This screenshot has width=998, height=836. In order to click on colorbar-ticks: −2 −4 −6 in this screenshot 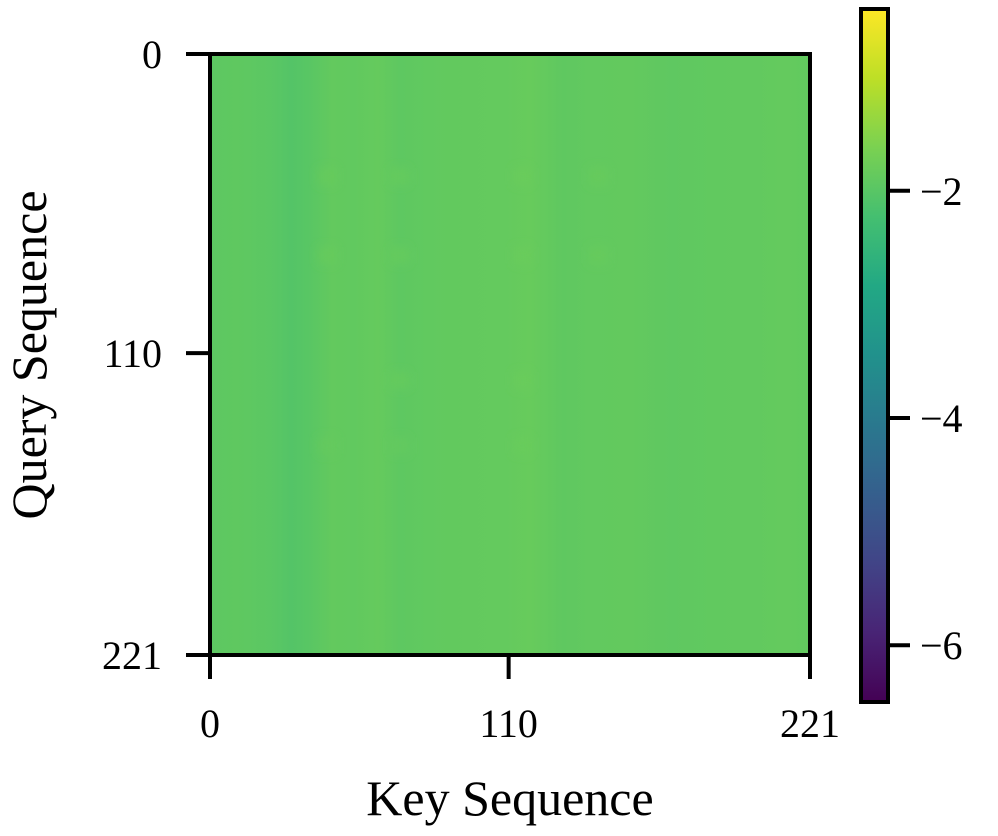, I will do `click(925, 418)`.